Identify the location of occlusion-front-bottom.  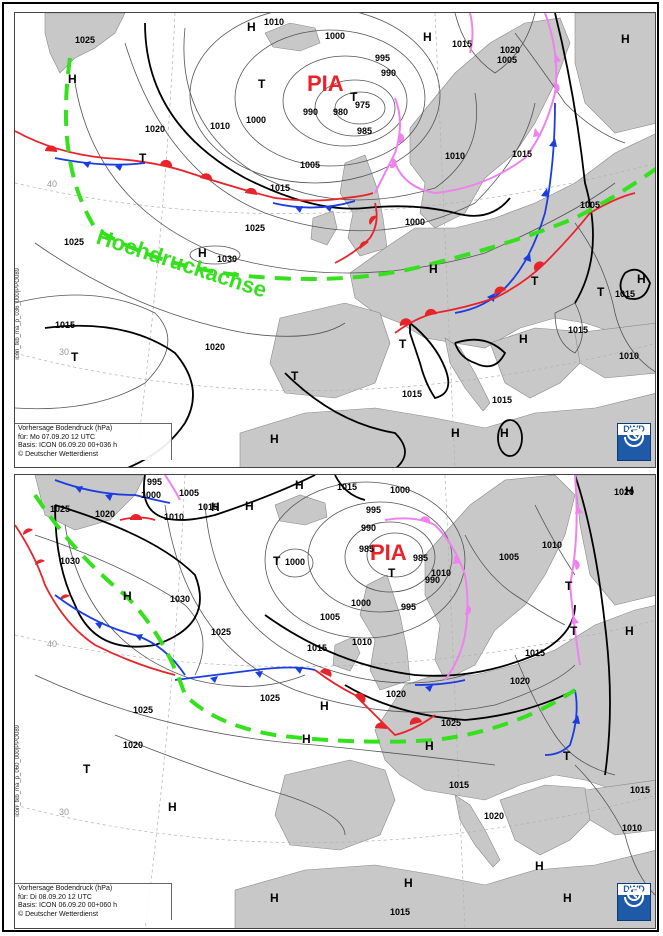
(373, 578).